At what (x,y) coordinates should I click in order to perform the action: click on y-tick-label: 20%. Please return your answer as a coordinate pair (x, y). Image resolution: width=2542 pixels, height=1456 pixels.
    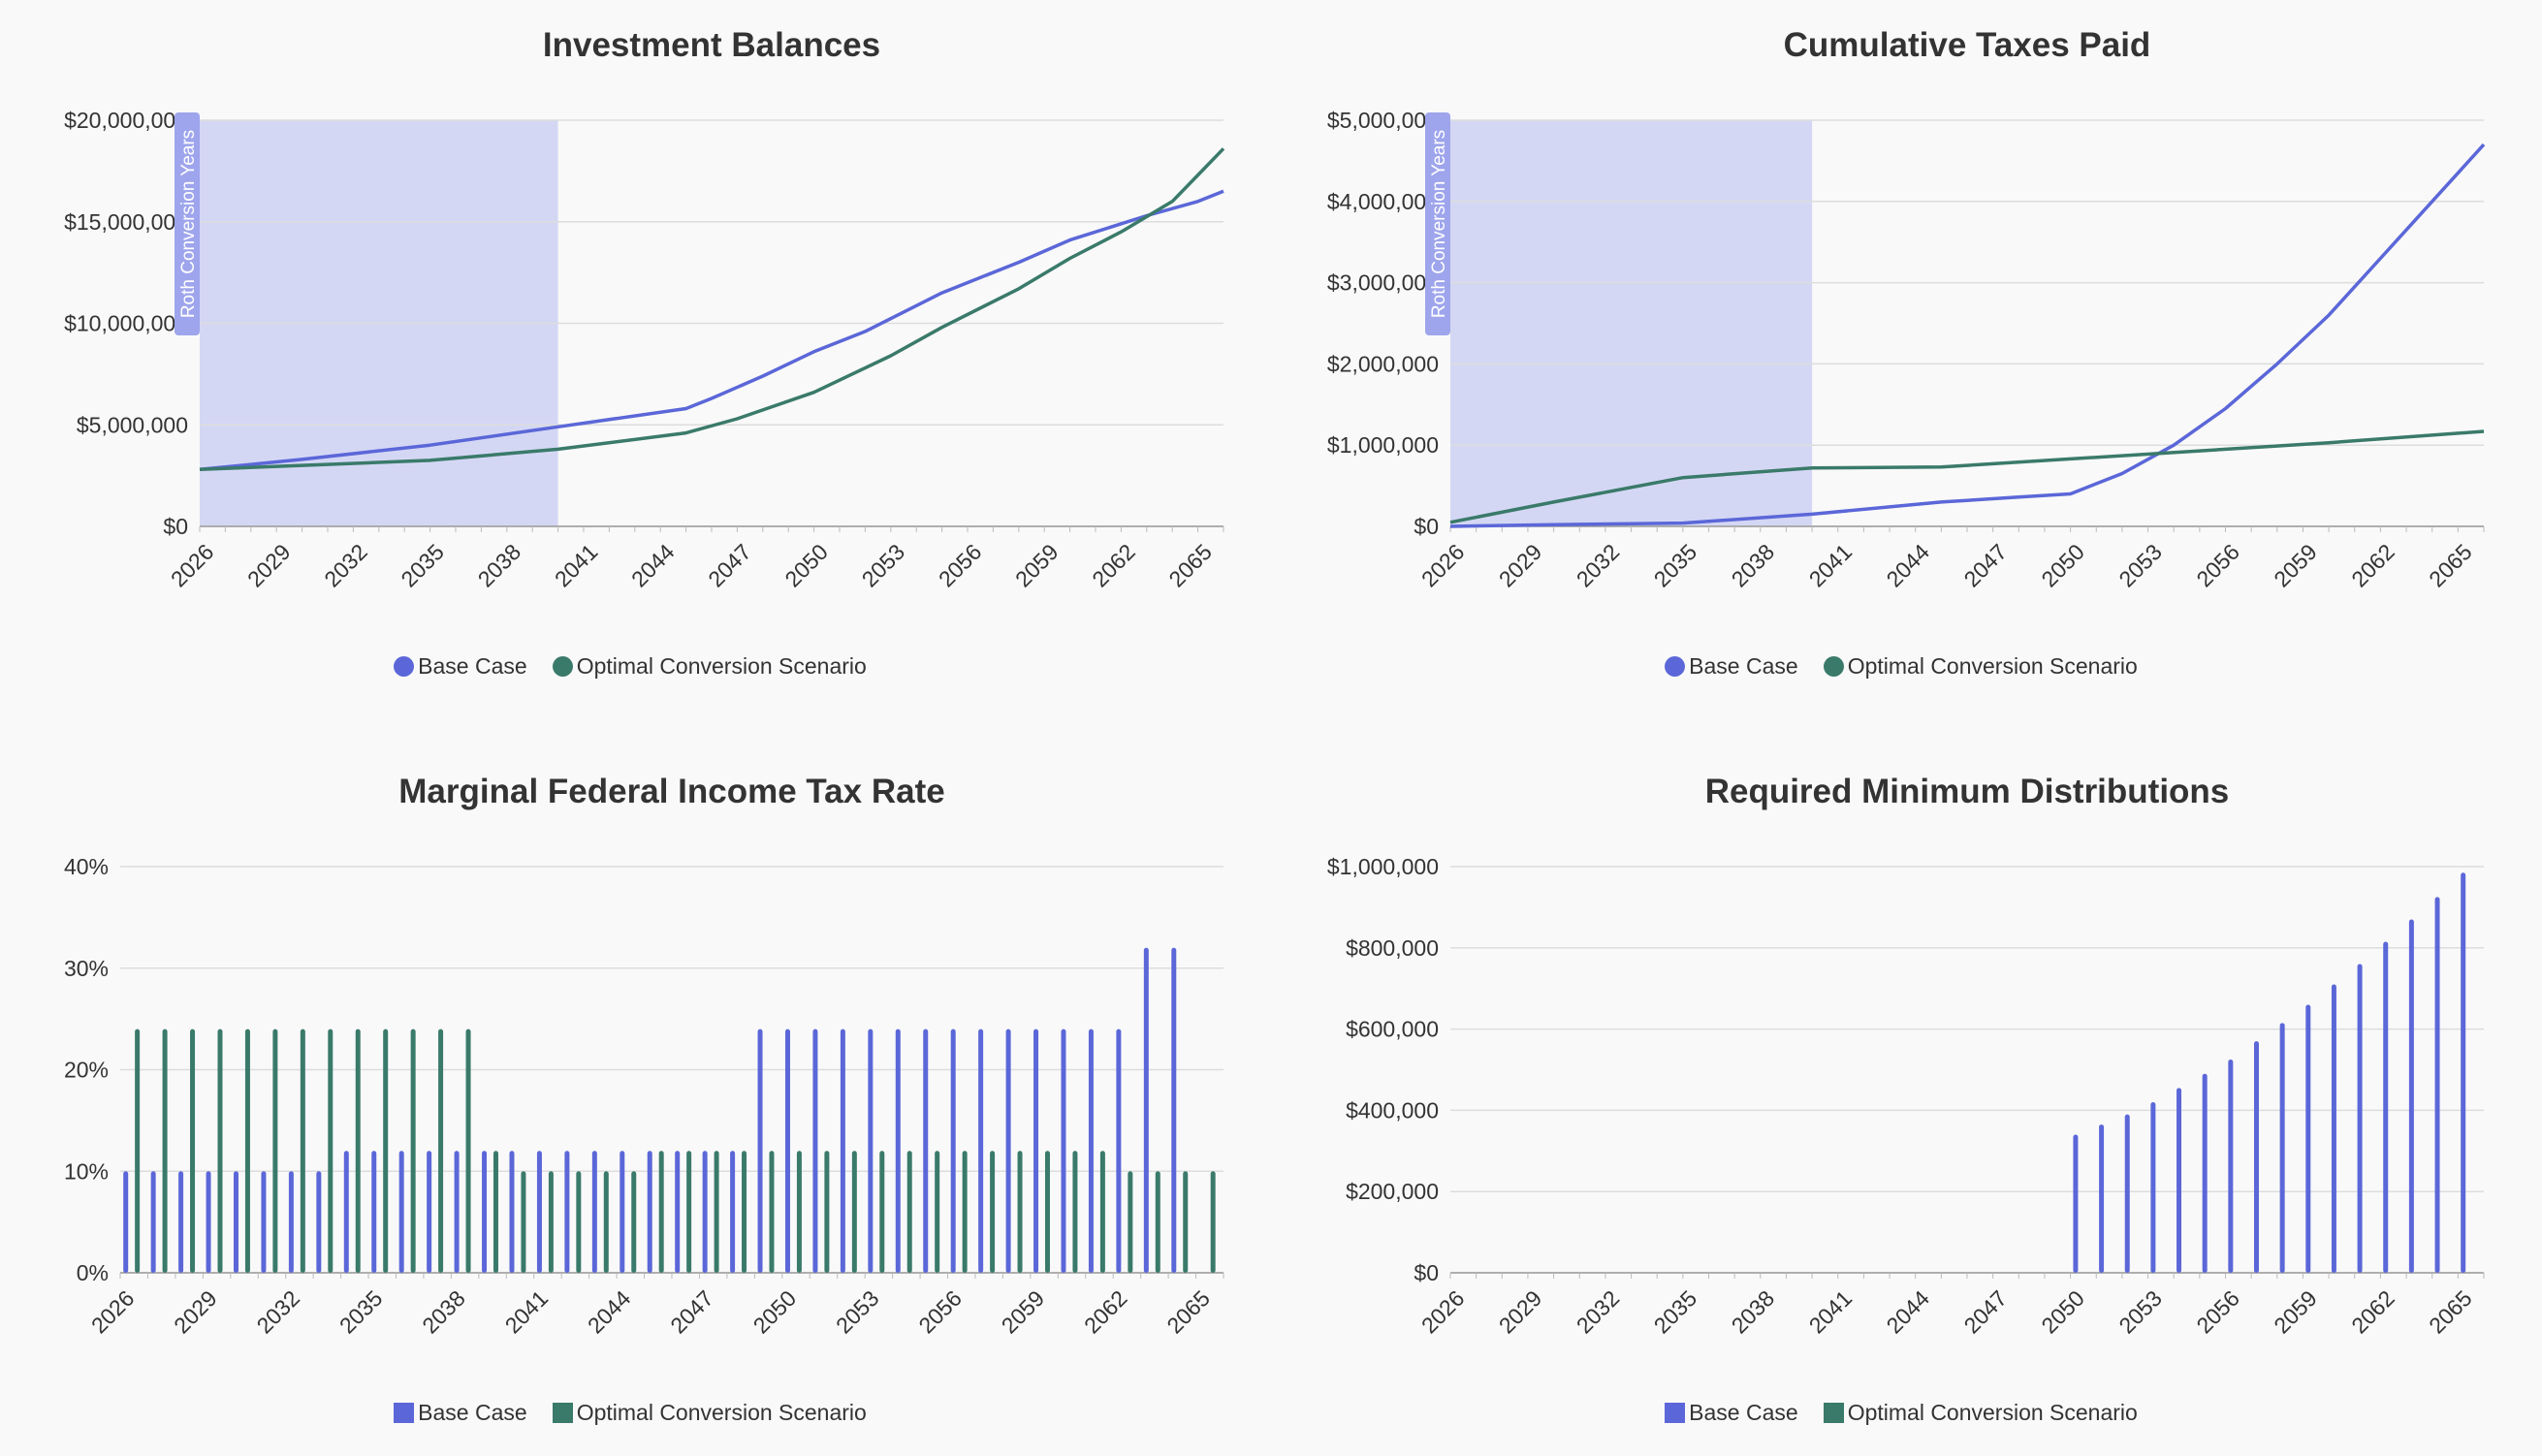
    Looking at the image, I should click on (86, 1070).